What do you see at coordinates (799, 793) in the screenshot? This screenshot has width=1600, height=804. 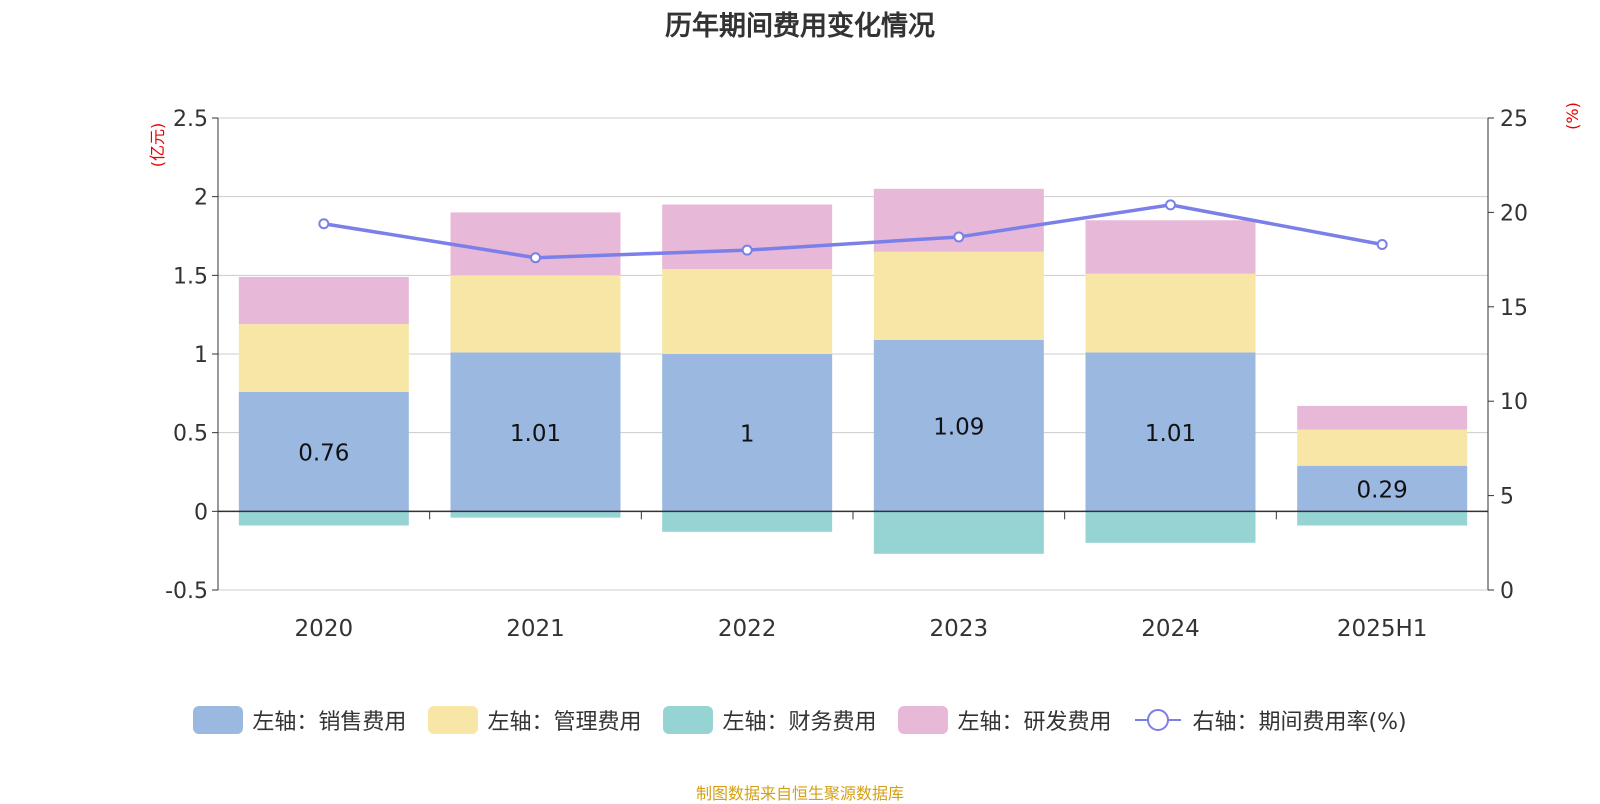 I see `source-note: 制图数据来自恒生聚源数据库` at bounding box center [799, 793].